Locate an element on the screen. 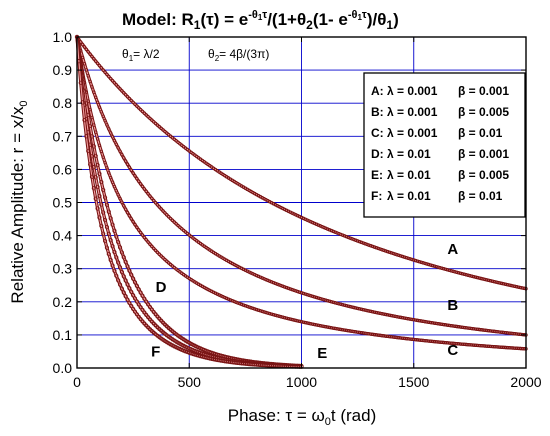 The image size is (550, 436). legend-beta: β = 0.01 is located at coordinates (480, 196).